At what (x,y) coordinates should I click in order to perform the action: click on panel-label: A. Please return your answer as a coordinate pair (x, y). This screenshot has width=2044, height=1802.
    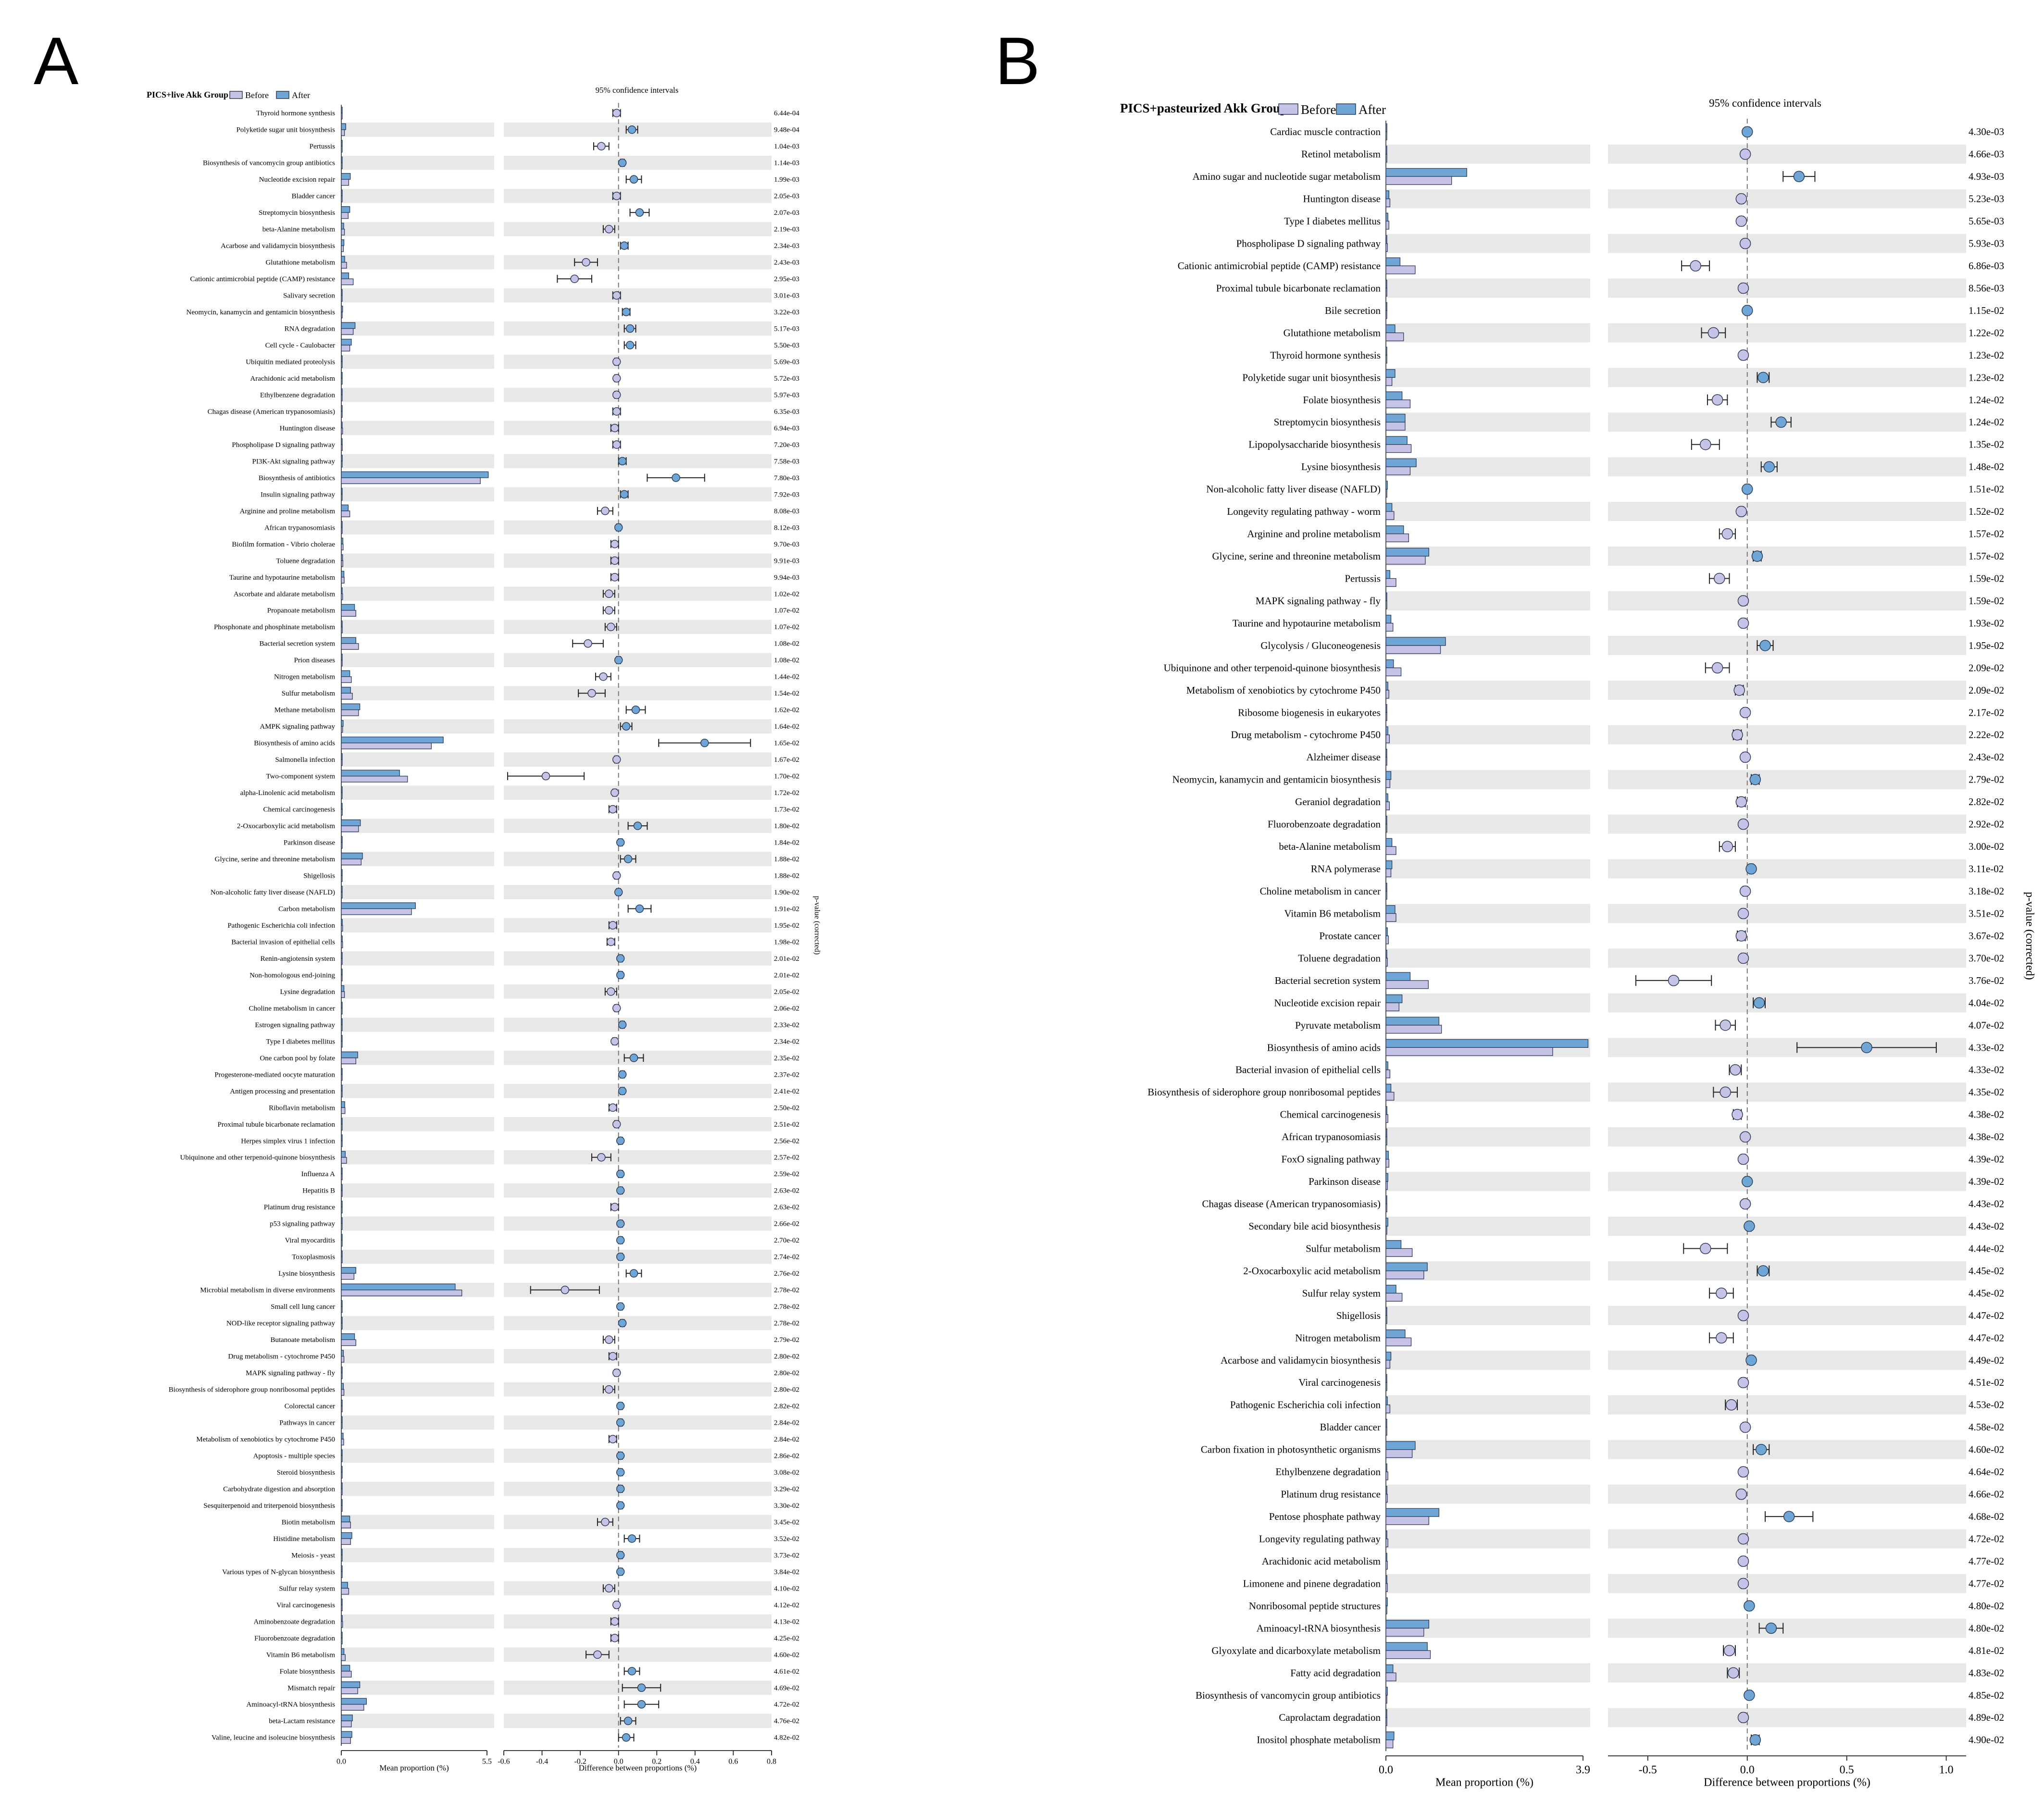
    Looking at the image, I should click on (56, 61).